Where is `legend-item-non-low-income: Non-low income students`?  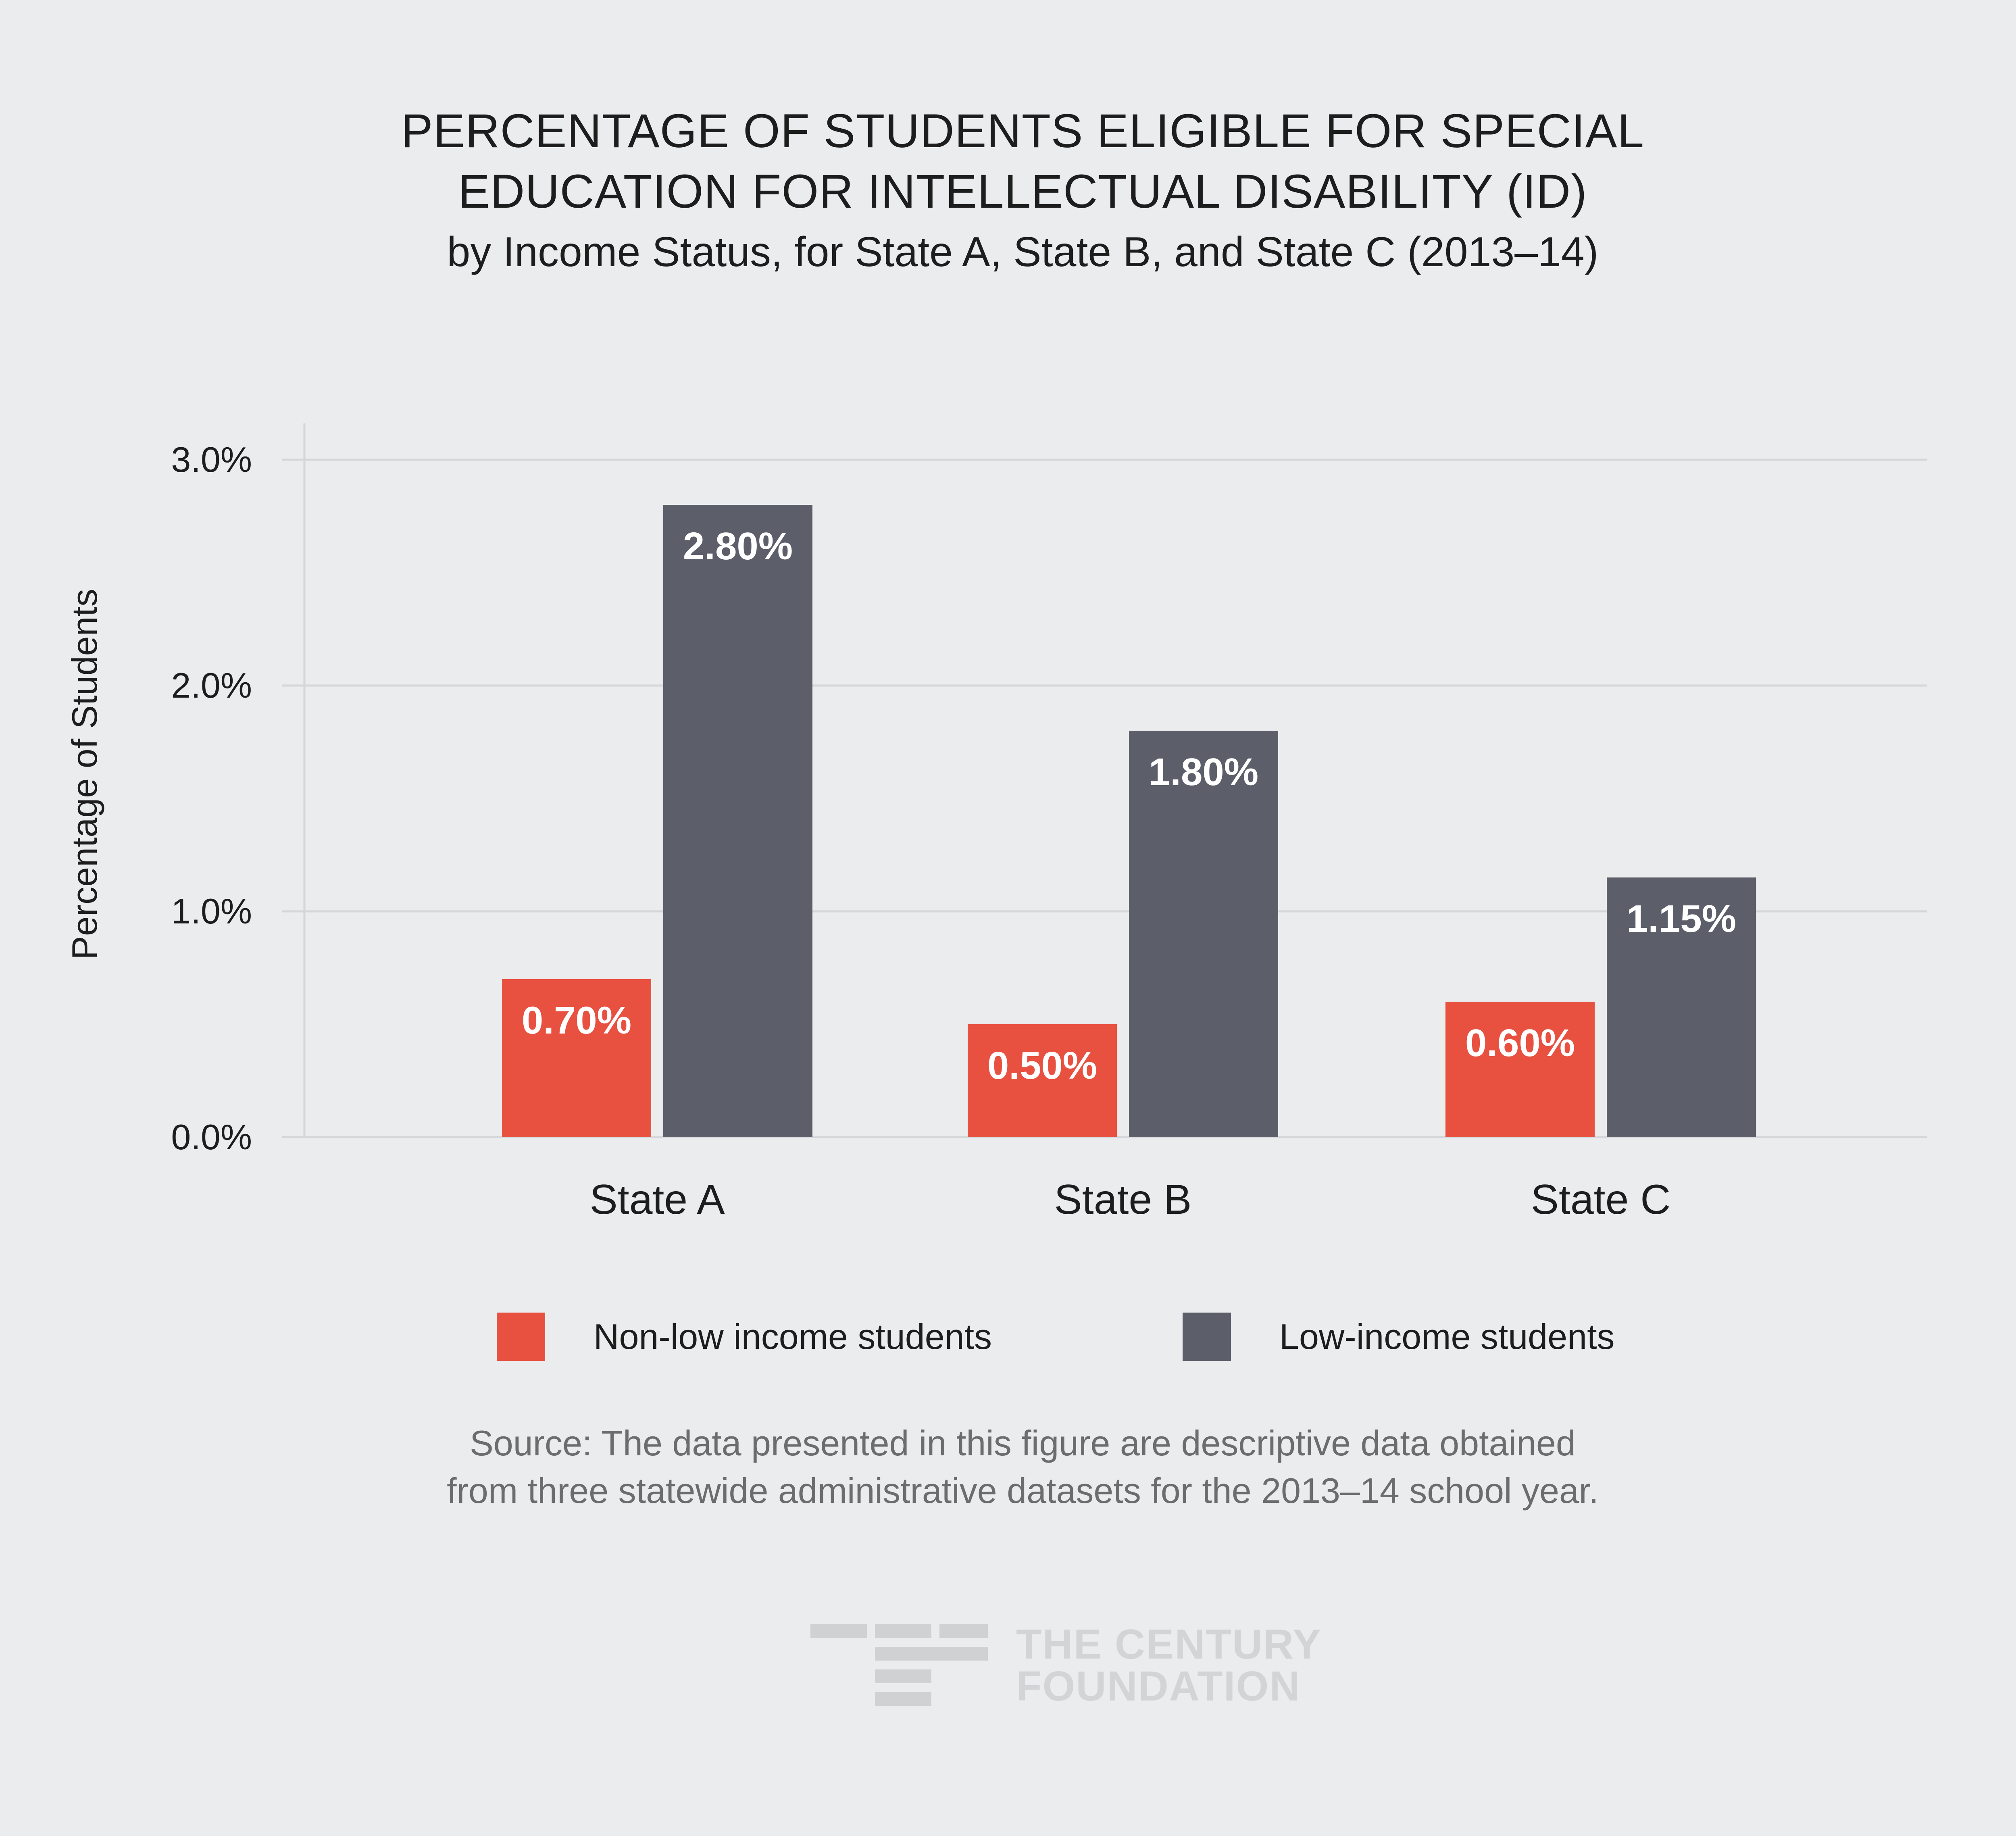 legend-item-non-low-income: Non-low income students is located at coordinates (744, 1337).